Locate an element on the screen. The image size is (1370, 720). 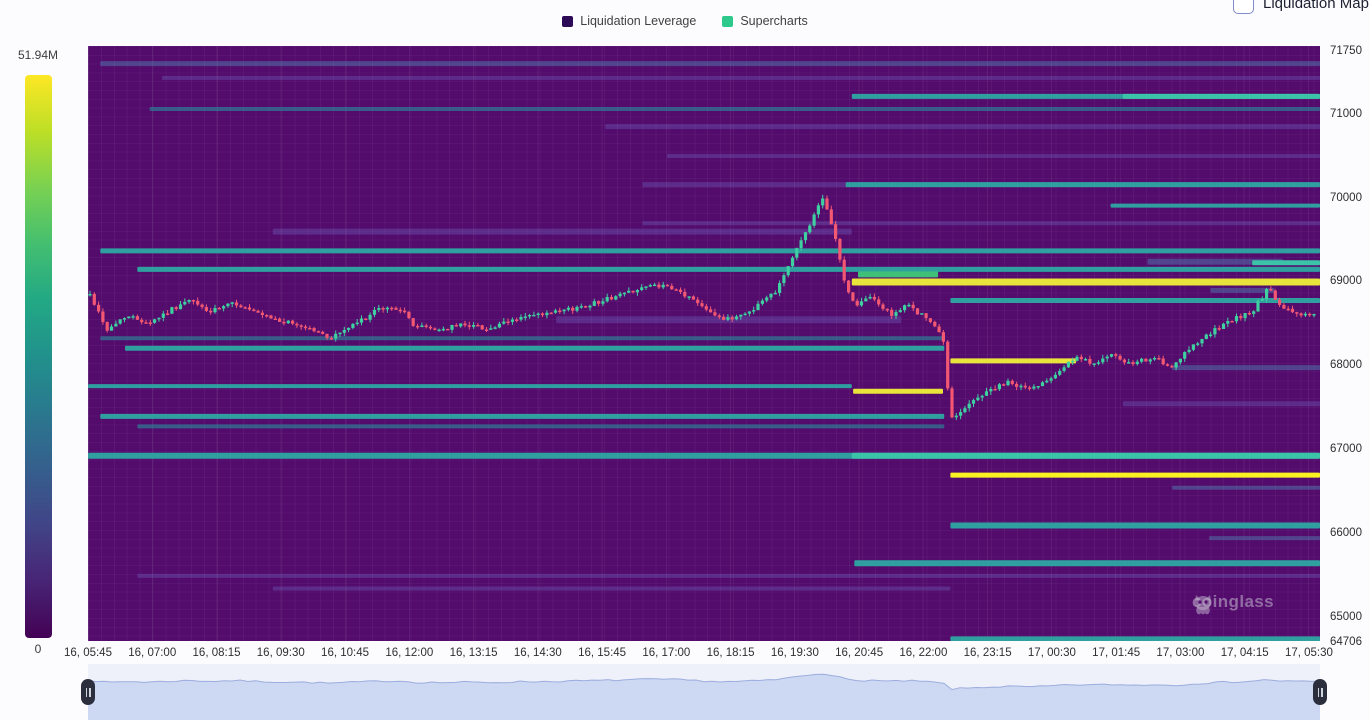
chart-legend: Liquidation Leverage Supercharts is located at coordinates (685, 21).